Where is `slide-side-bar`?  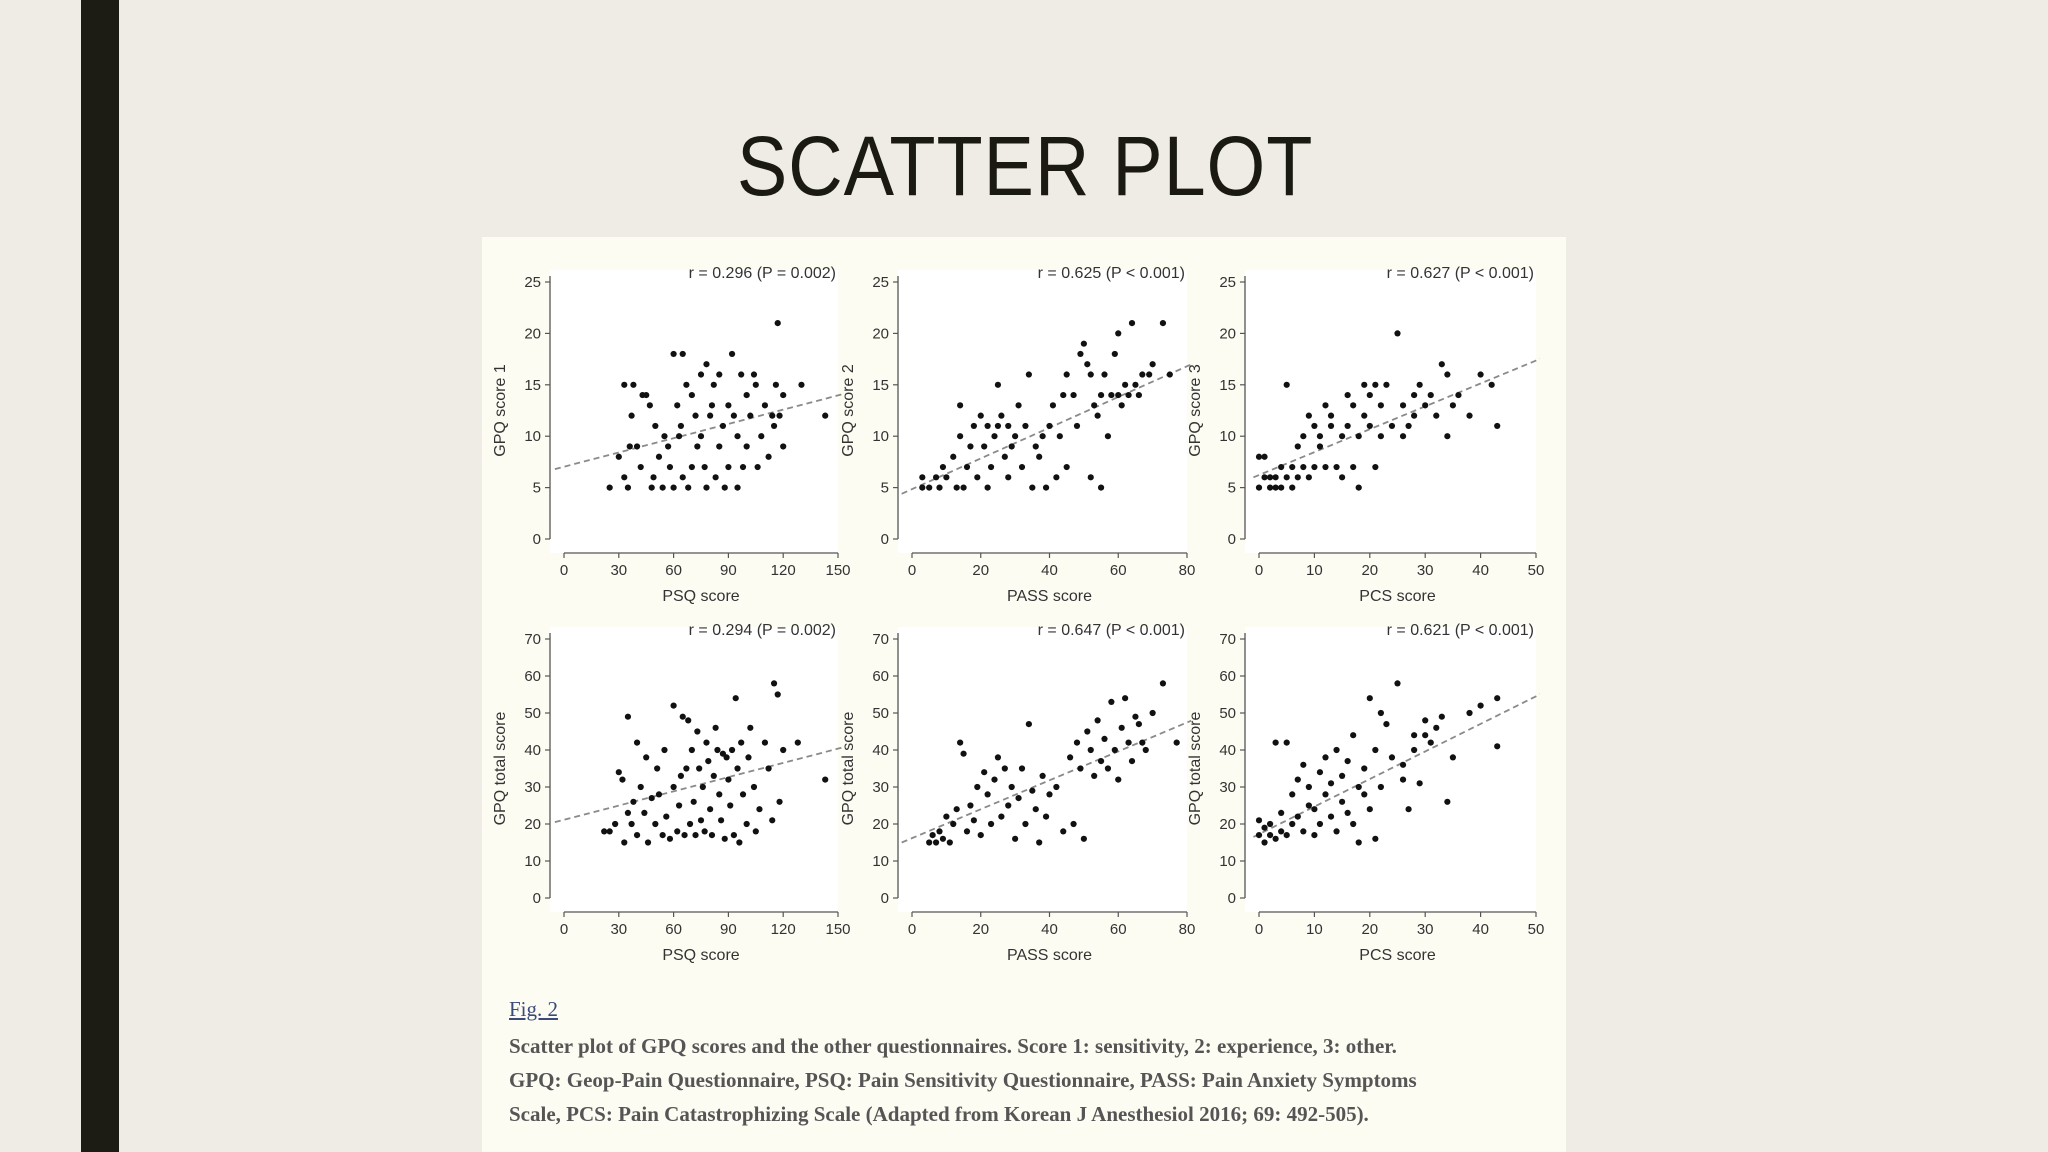
slide-side-bar is located at coordinates (100, 576).